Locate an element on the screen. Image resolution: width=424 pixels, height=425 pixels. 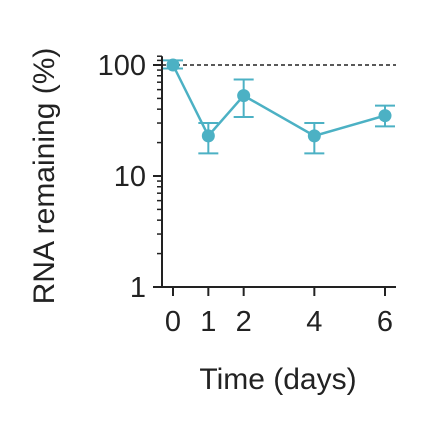
y-tick-label: 1 is located at coordinates (138, 288).